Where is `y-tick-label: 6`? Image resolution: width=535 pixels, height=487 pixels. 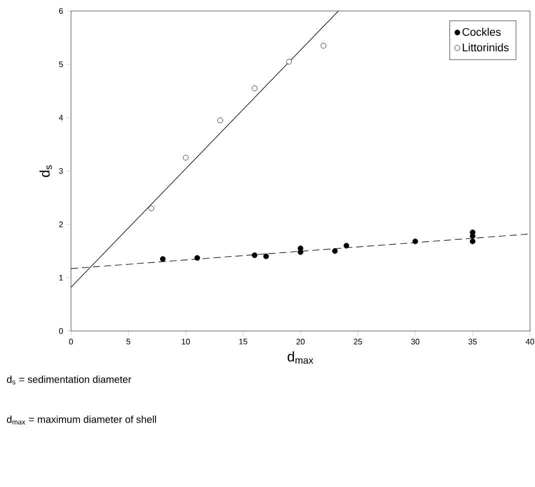
y-tick-label: 6 is located at coordinates (61, 11).